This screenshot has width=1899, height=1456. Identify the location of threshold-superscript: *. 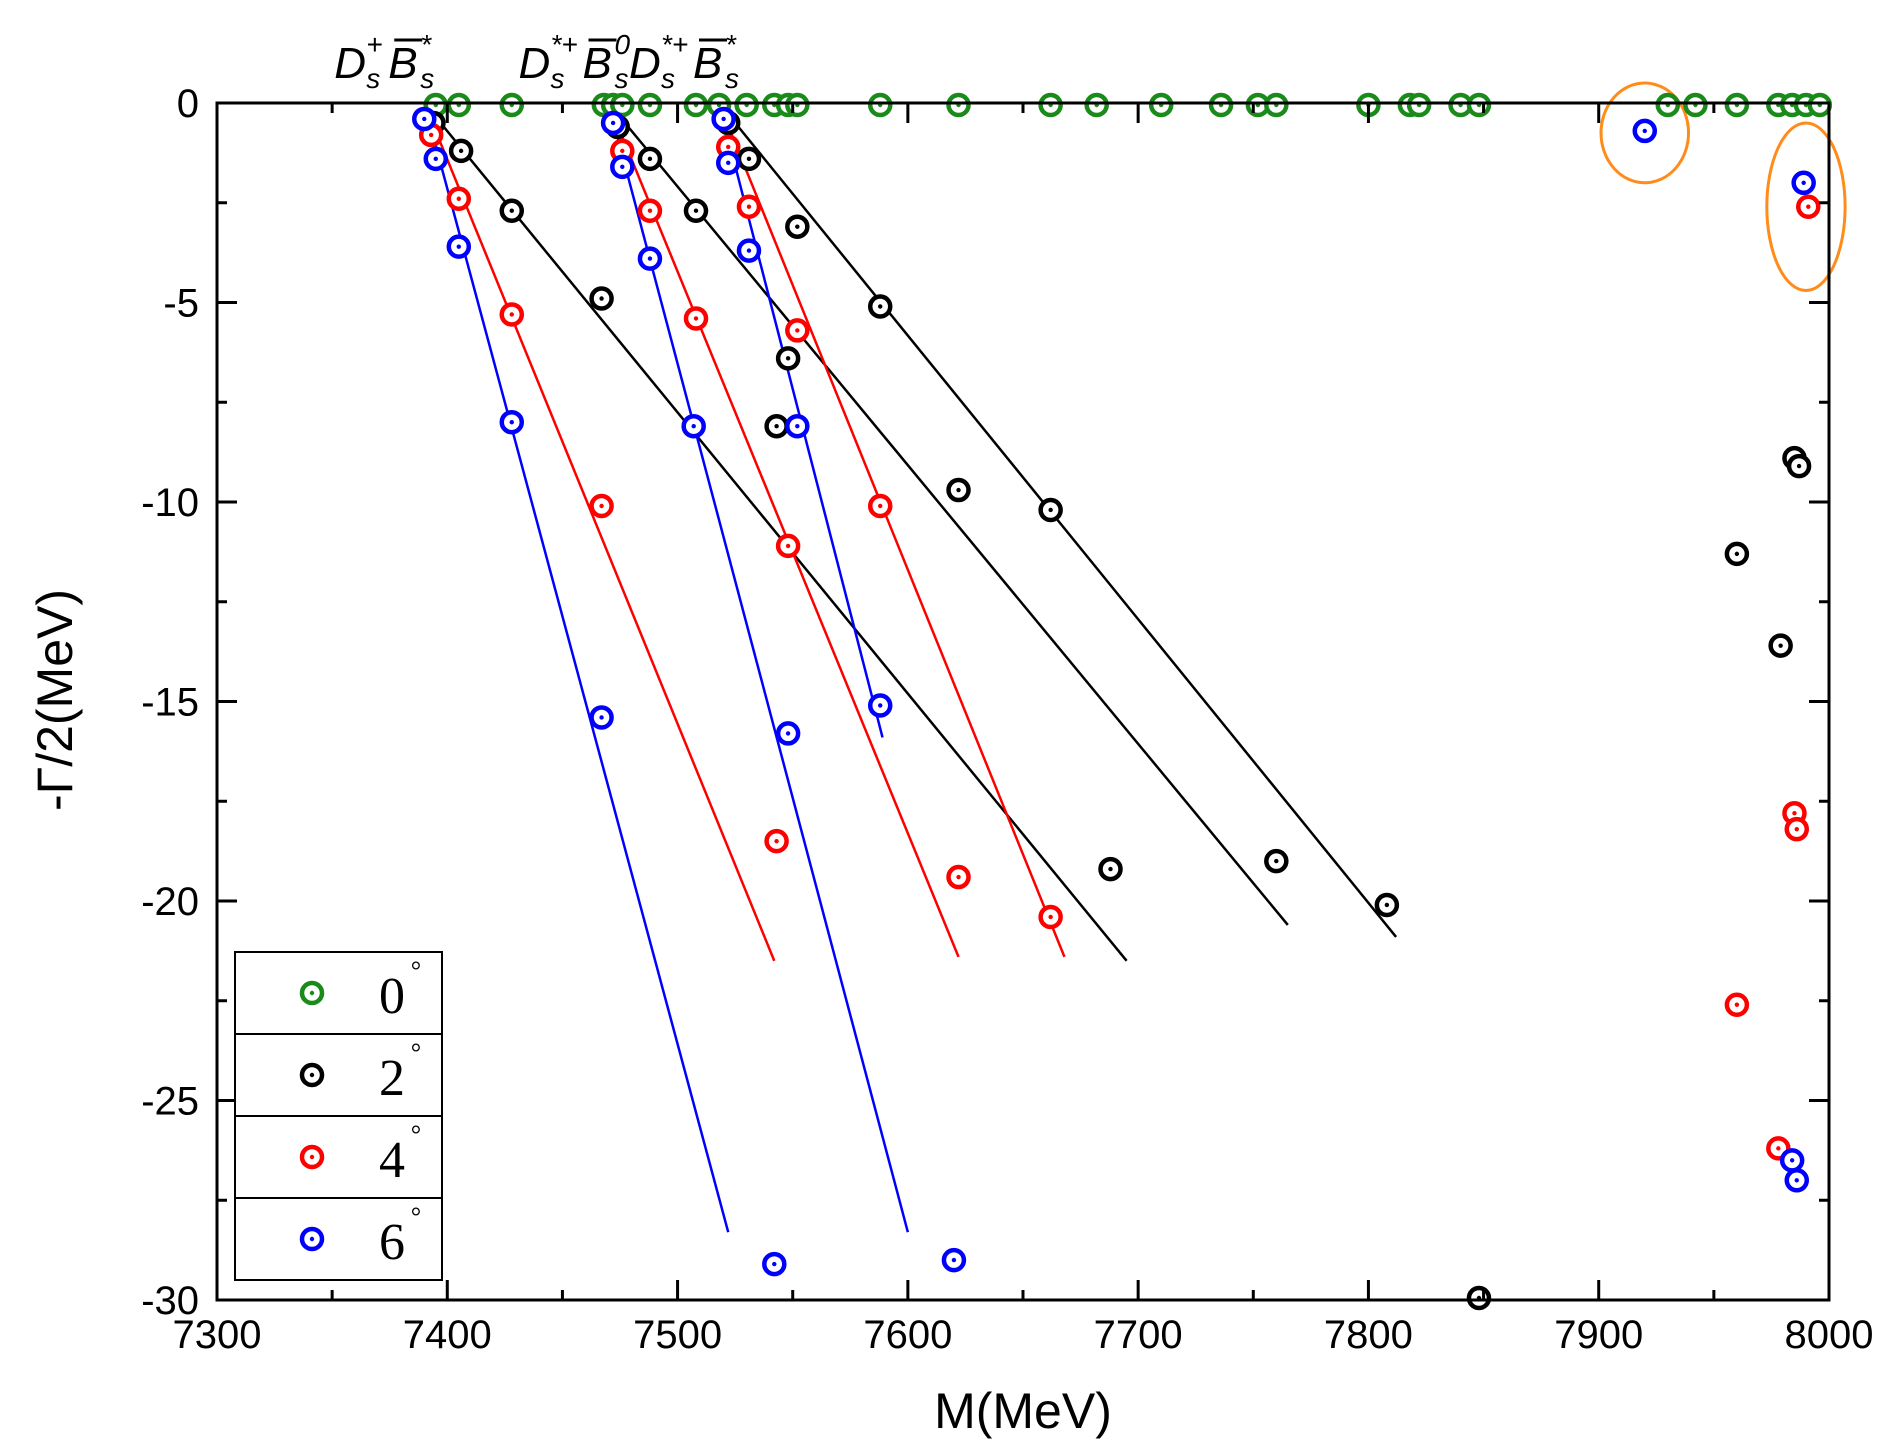
(426, 44).